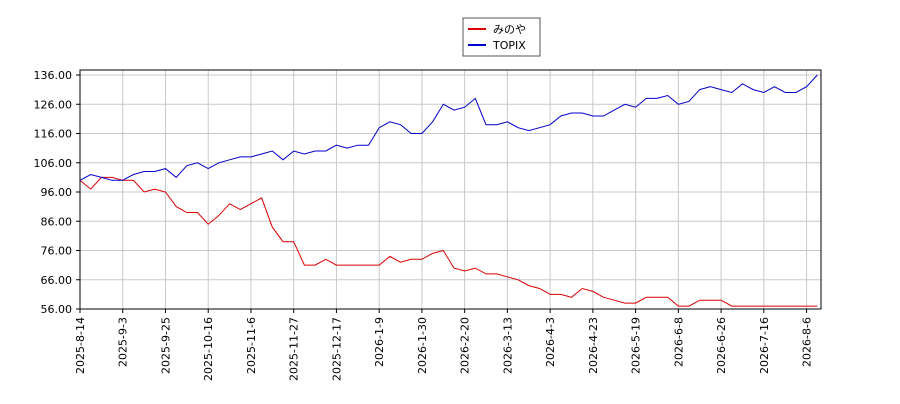  What do you see at coordinates (509, 29) in the screenshot?
I see `legend-label: みのや` at bounding box center [509, 29].